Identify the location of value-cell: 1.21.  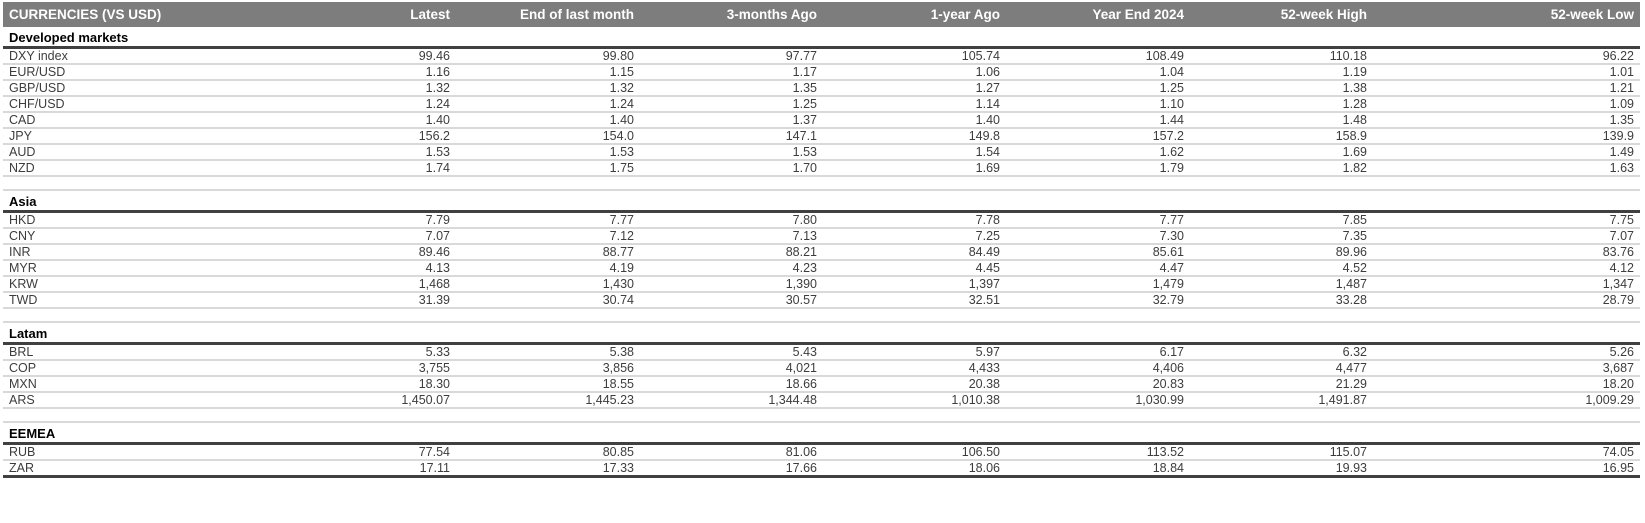
(1506, 88).